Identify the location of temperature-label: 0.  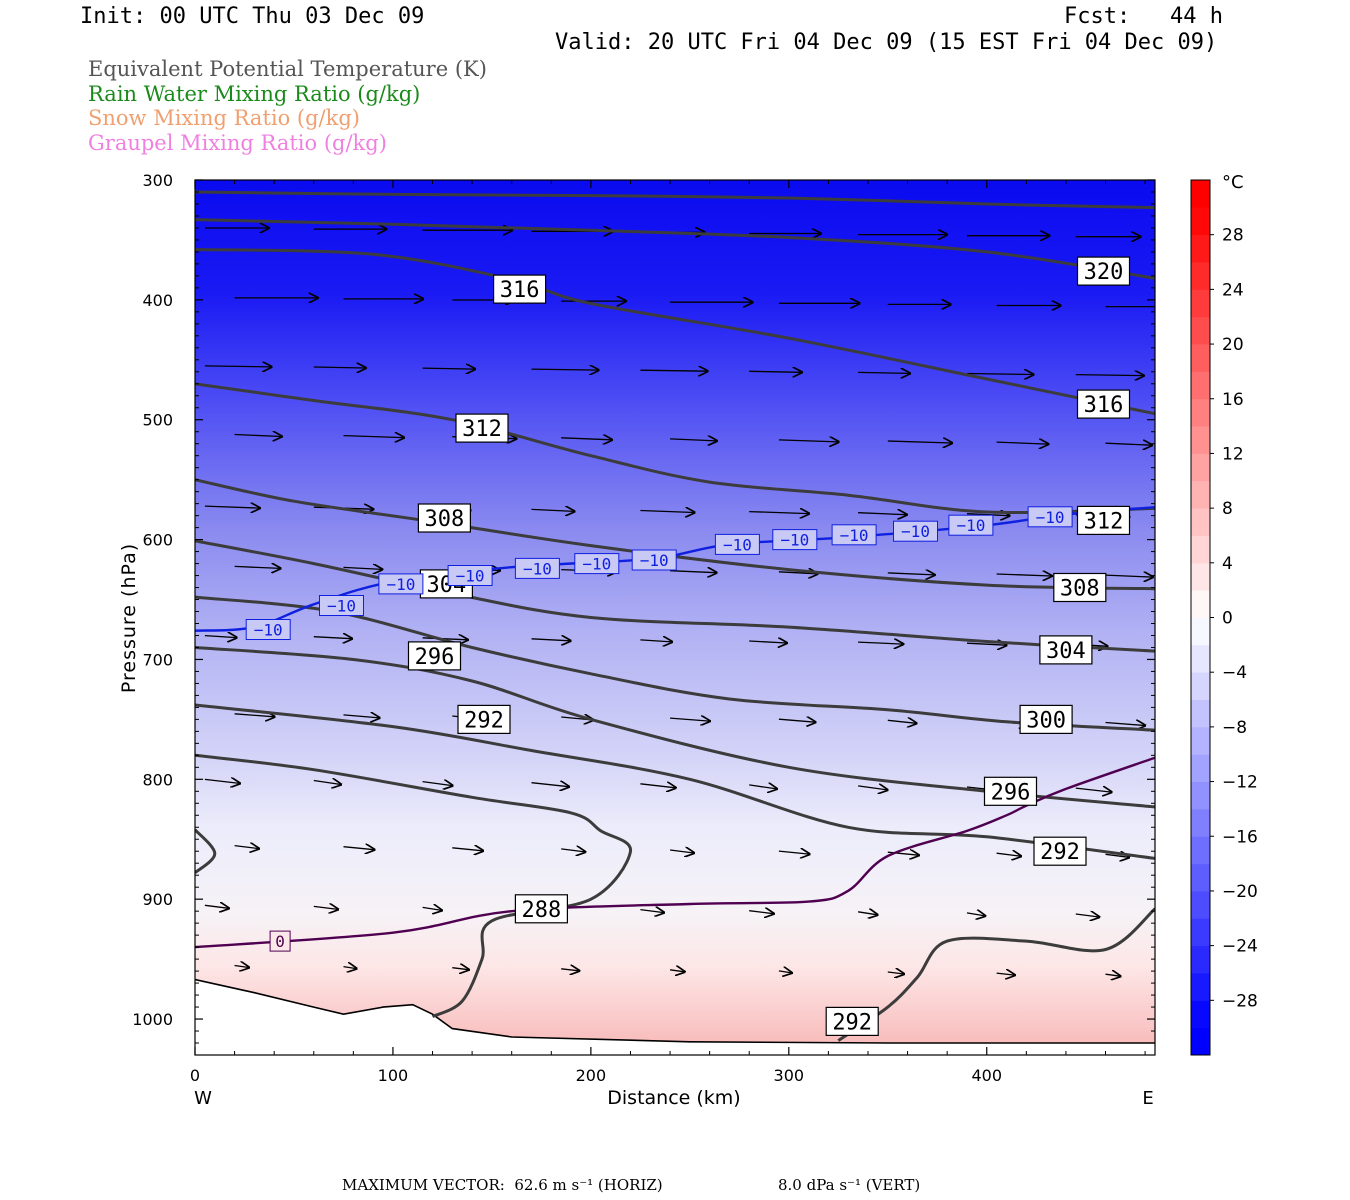
(280, 941).